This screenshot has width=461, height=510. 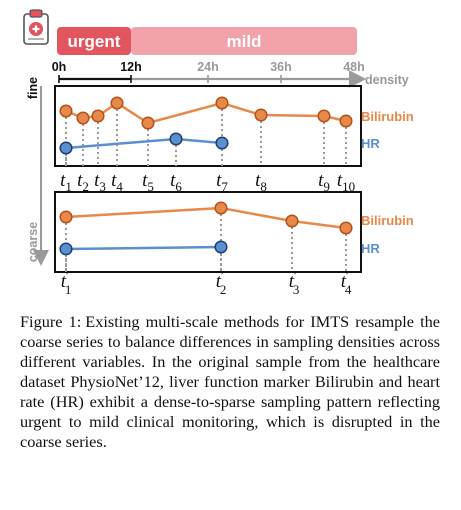 What do you see at coordinates (83, 182) in the screenshot?
I see `fine-time-label: t2` at bounding box center [83, 182].